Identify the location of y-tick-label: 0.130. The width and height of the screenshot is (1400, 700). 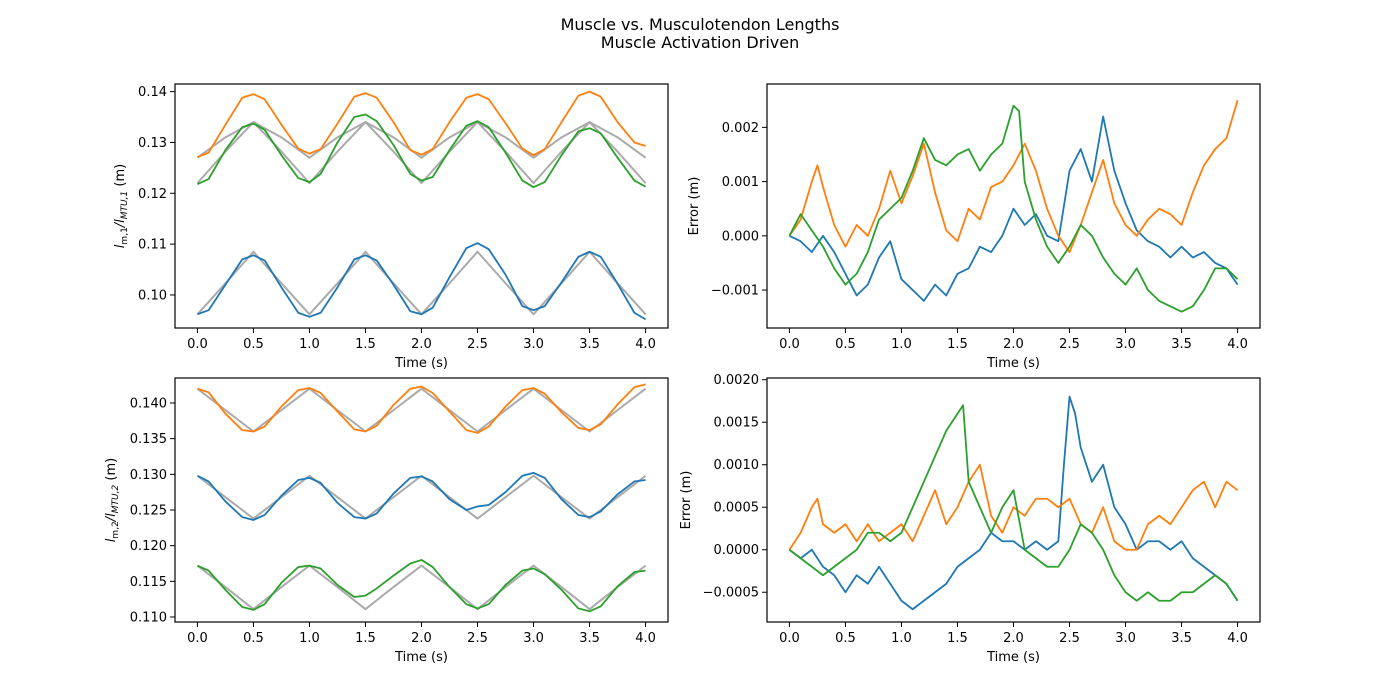
(148, 475).